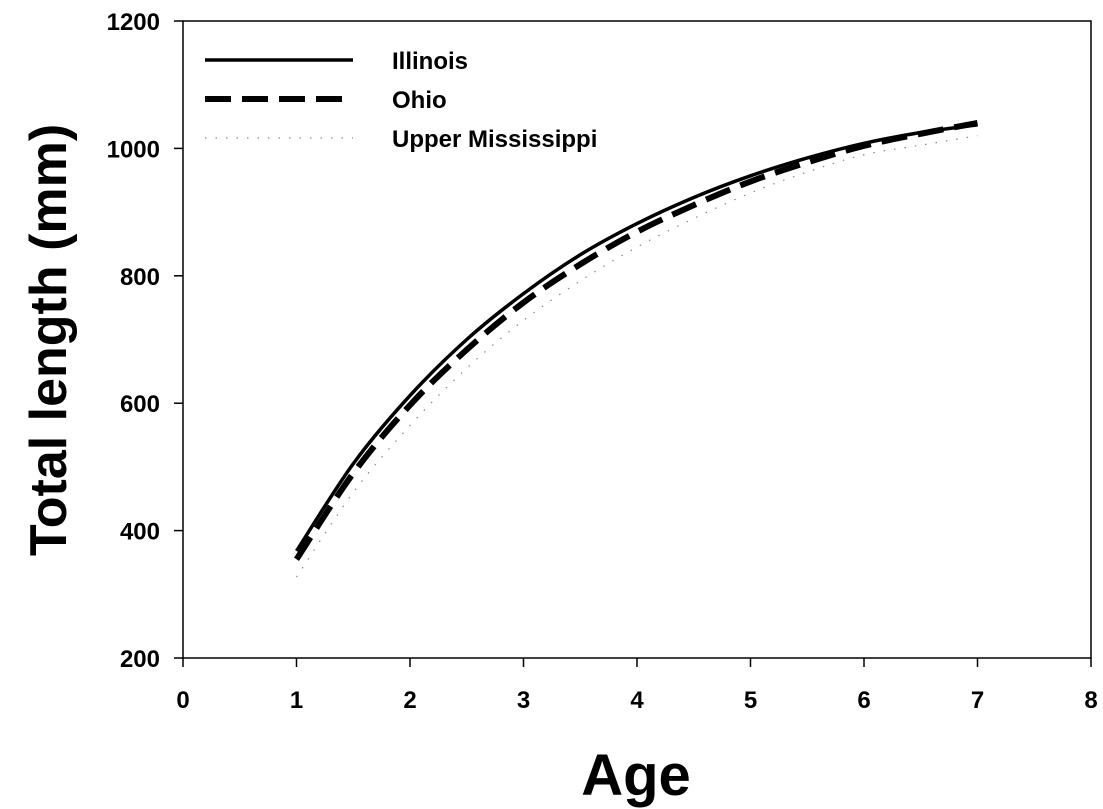 The height and width of the screenshot is (809, 1103). Describe the element at coordinates (133, 149) in the screenshot. I see `y-tick-label: 1000` at that location.